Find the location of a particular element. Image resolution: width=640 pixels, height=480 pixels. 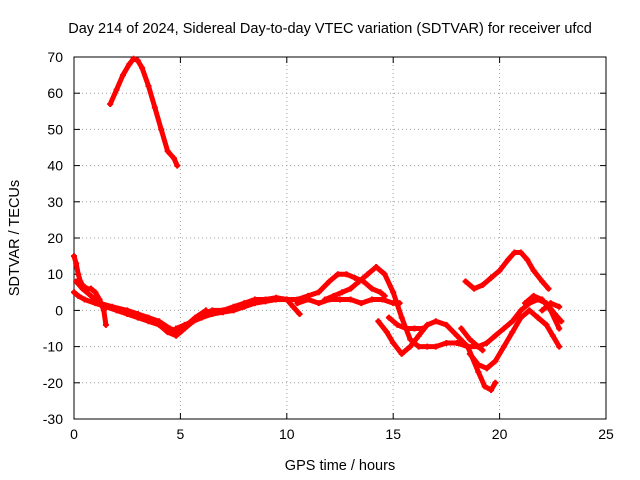

y-tick-label: -10 is located at coordinates (53, 347).